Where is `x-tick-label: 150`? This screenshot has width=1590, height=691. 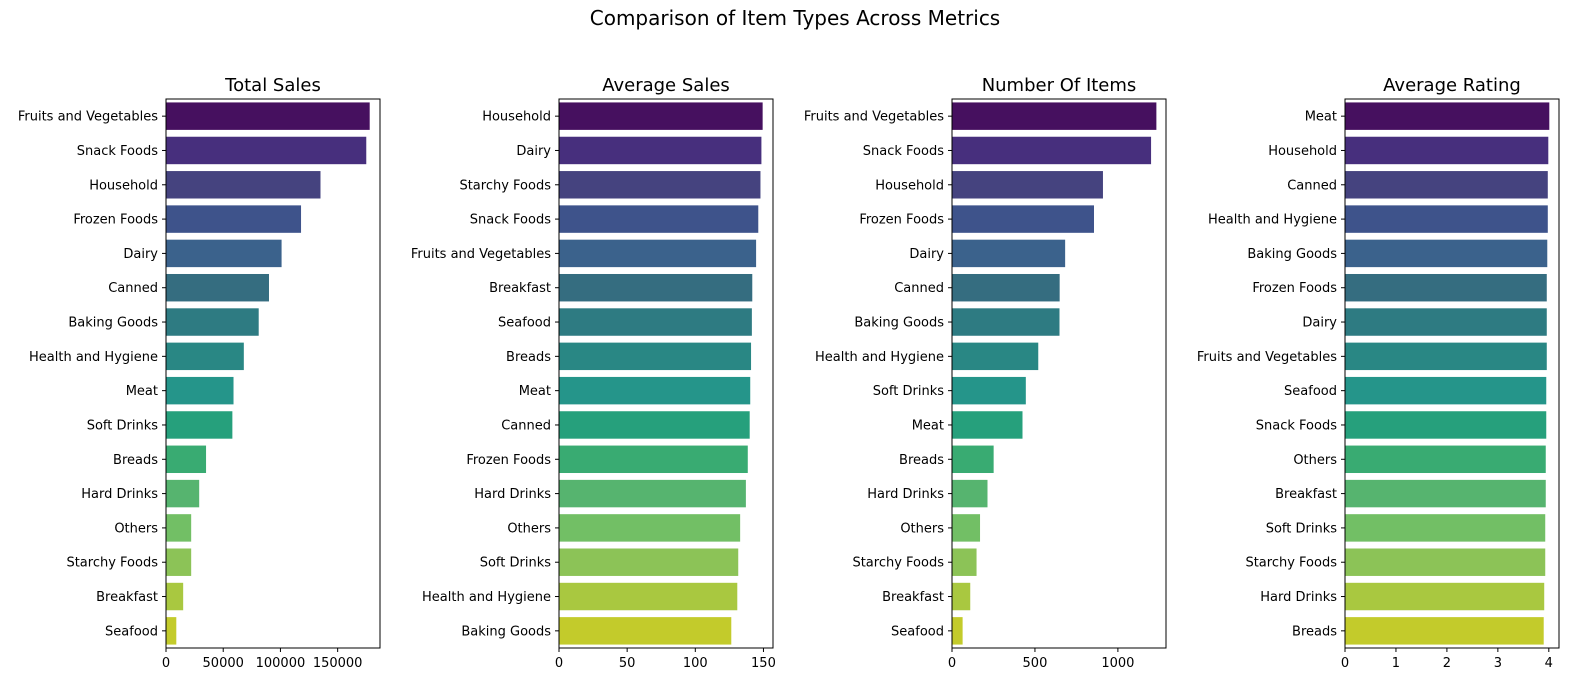
x-tick-label: 150 is located at coordinates (763, 663).